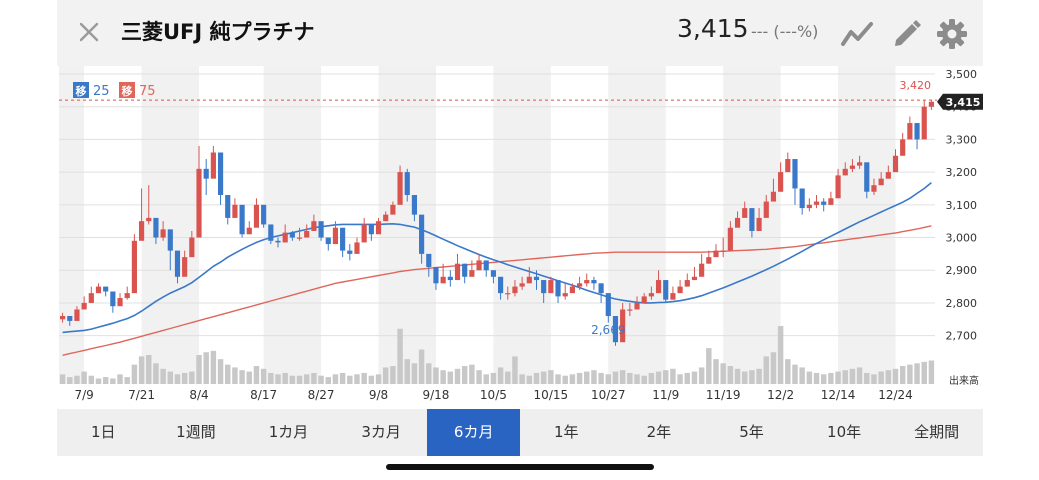 This screenshot has width=1039, height=480. I want to click on chart-line-icon, so click(857, 34).